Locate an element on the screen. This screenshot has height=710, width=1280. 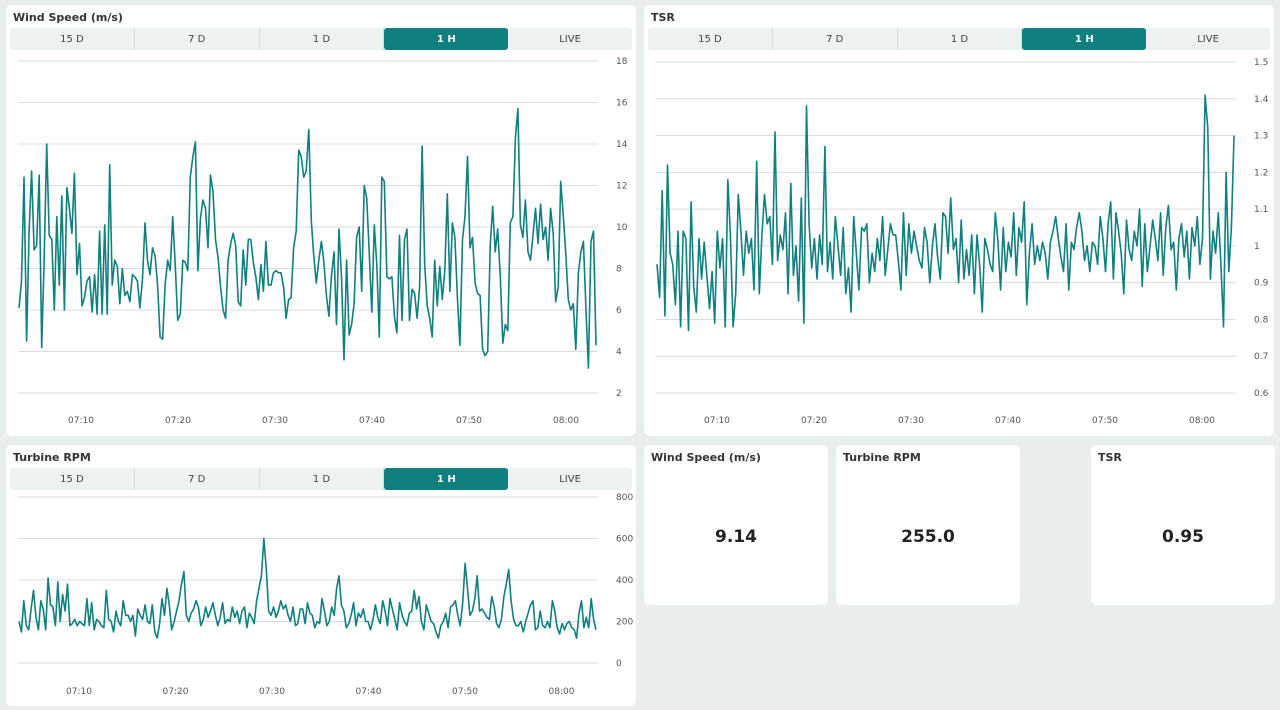
y-tick-label: 1.3 is located at coordinates (1261, 137).